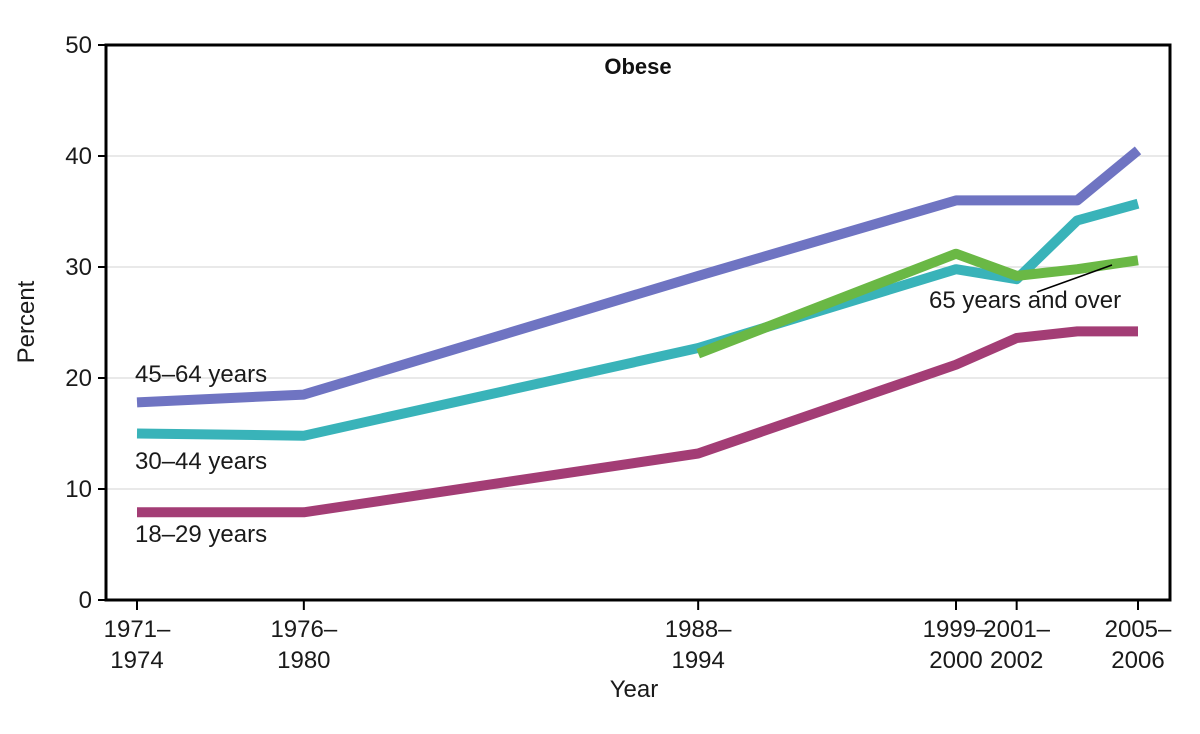  Describe the element at coordinates (85, 323) in the screenshot. I see `y-axis-ticks: 0 10 20 30 40 50` at that location.